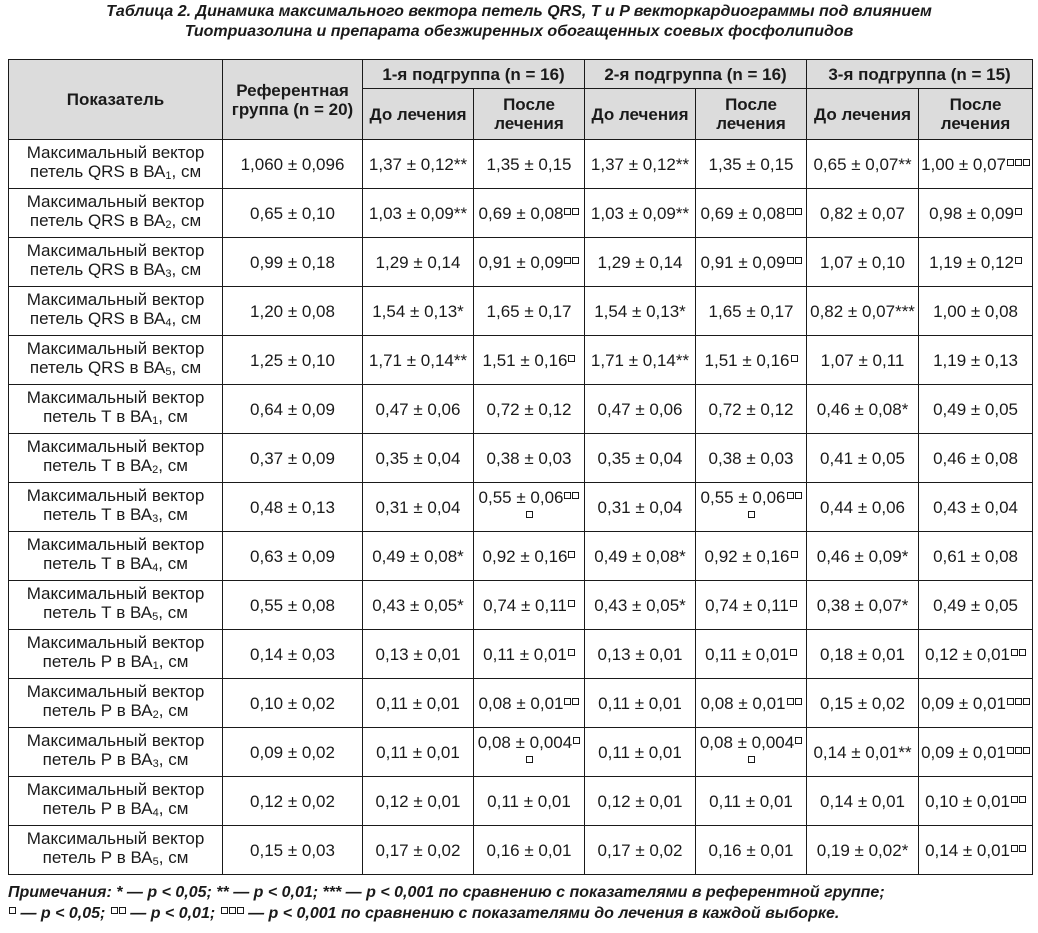 The width and height of the screenshot is (1038, 933). What do you see at coordinates (172, 913) in the screenshot?
I see `note-p001-text: — p < 0,01;` at bounding box center [172, 913].